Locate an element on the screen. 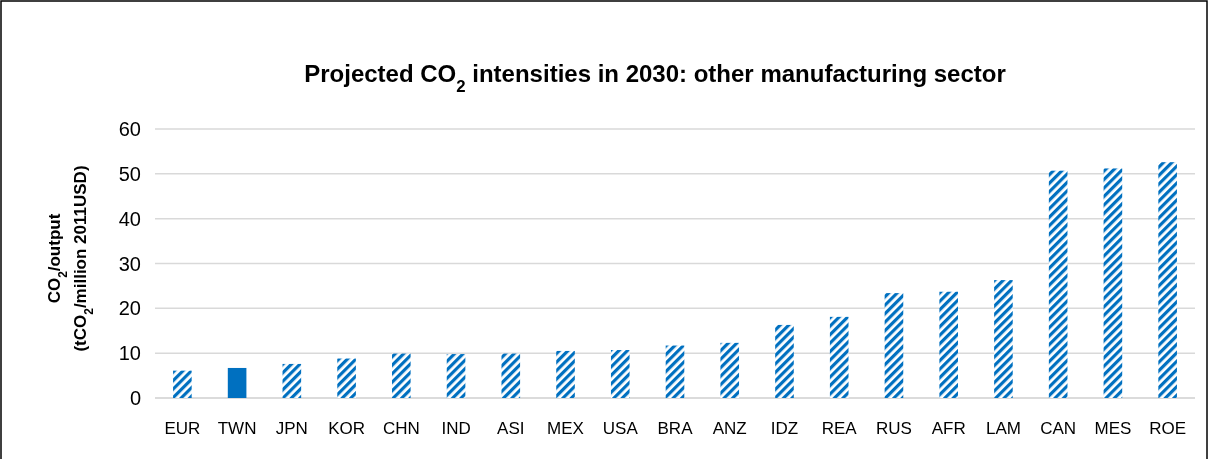 Image resolution: width=1208 pixels, height=459 pixels. x-tick-label: EUR is located at coordinates (182, 428).